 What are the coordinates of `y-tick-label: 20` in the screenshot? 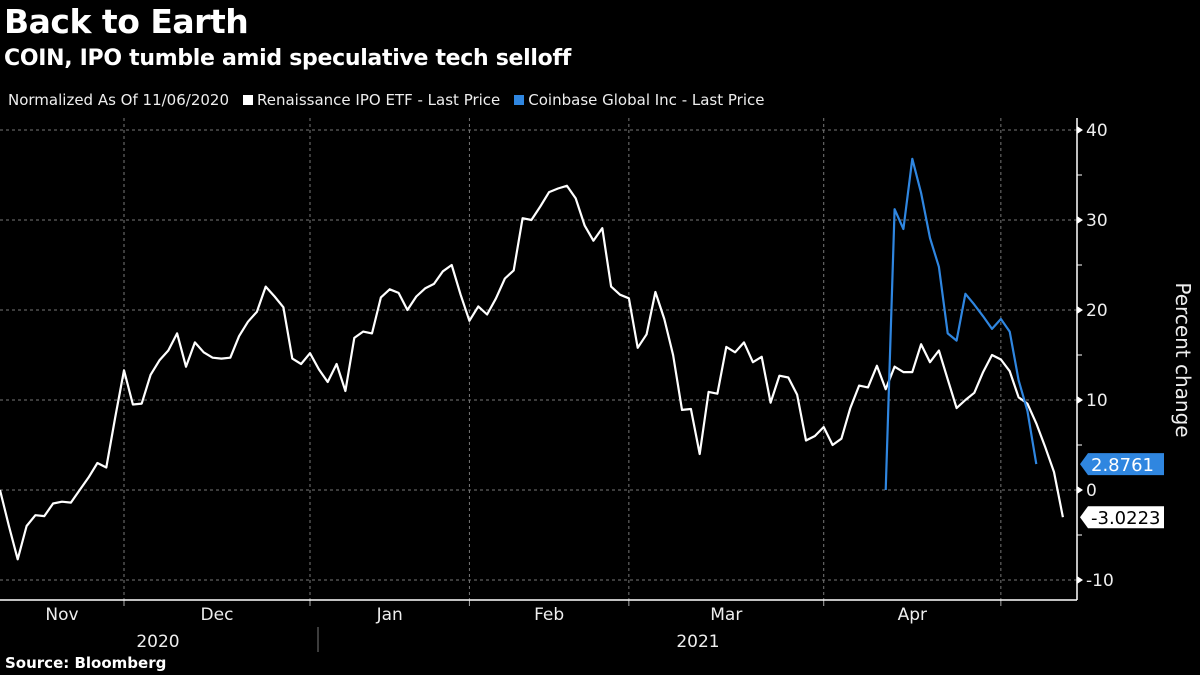 It's located at (1097, 311).